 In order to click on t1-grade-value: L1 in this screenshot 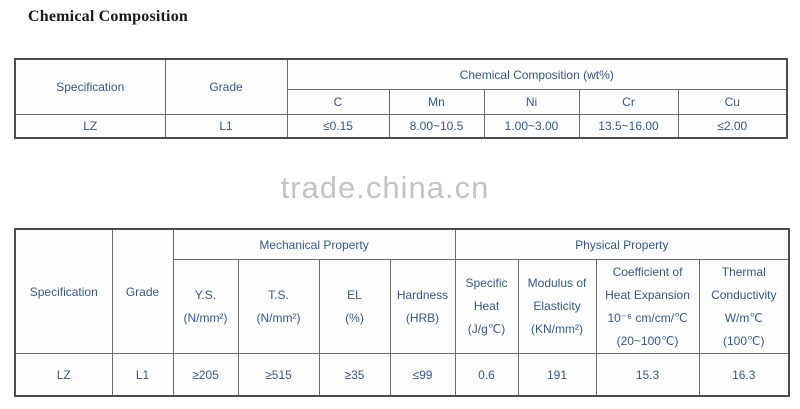, I will do `click(226, 126)`.